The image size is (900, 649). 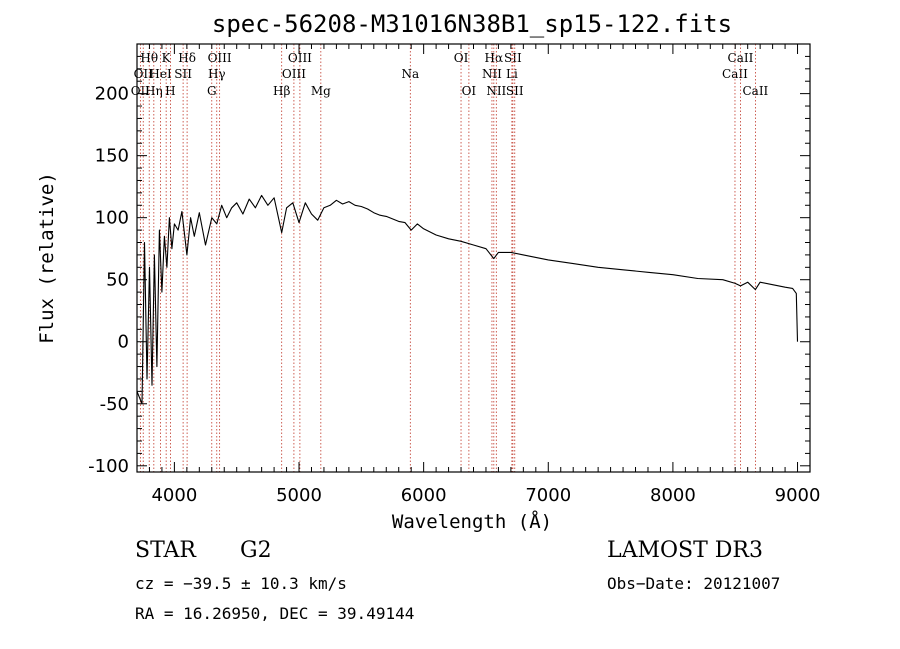 I want to click on y-axis-label: Flux (relative), so click(x=47, y=258).